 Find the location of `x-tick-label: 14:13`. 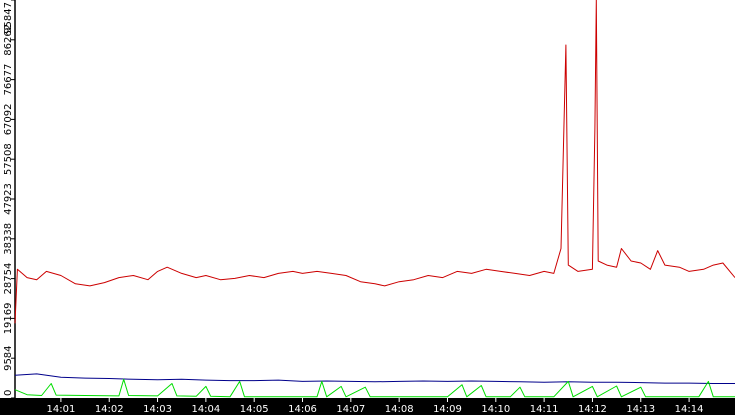

x-tick-label: 14:13 is located at coordinates (640, 409).